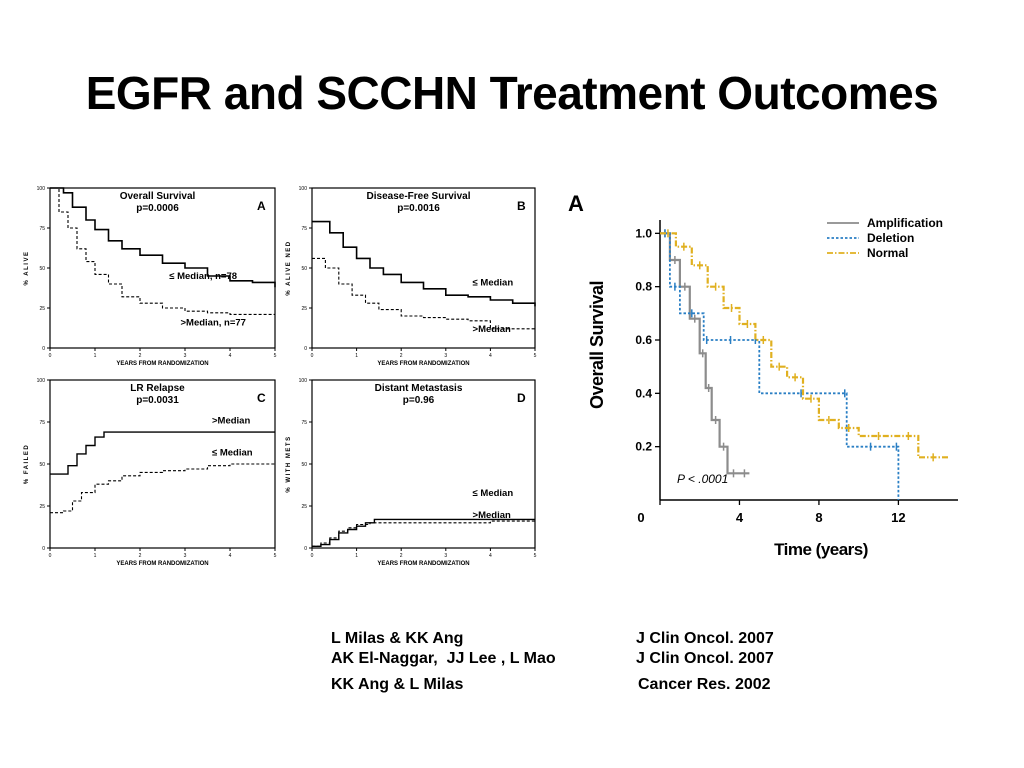 The height and width of the screenshot is (768, 1024). What do you see at coordinates (521, 398) in the screenshot?
I see `panel-letter: D` at bounding box center [521, 398].